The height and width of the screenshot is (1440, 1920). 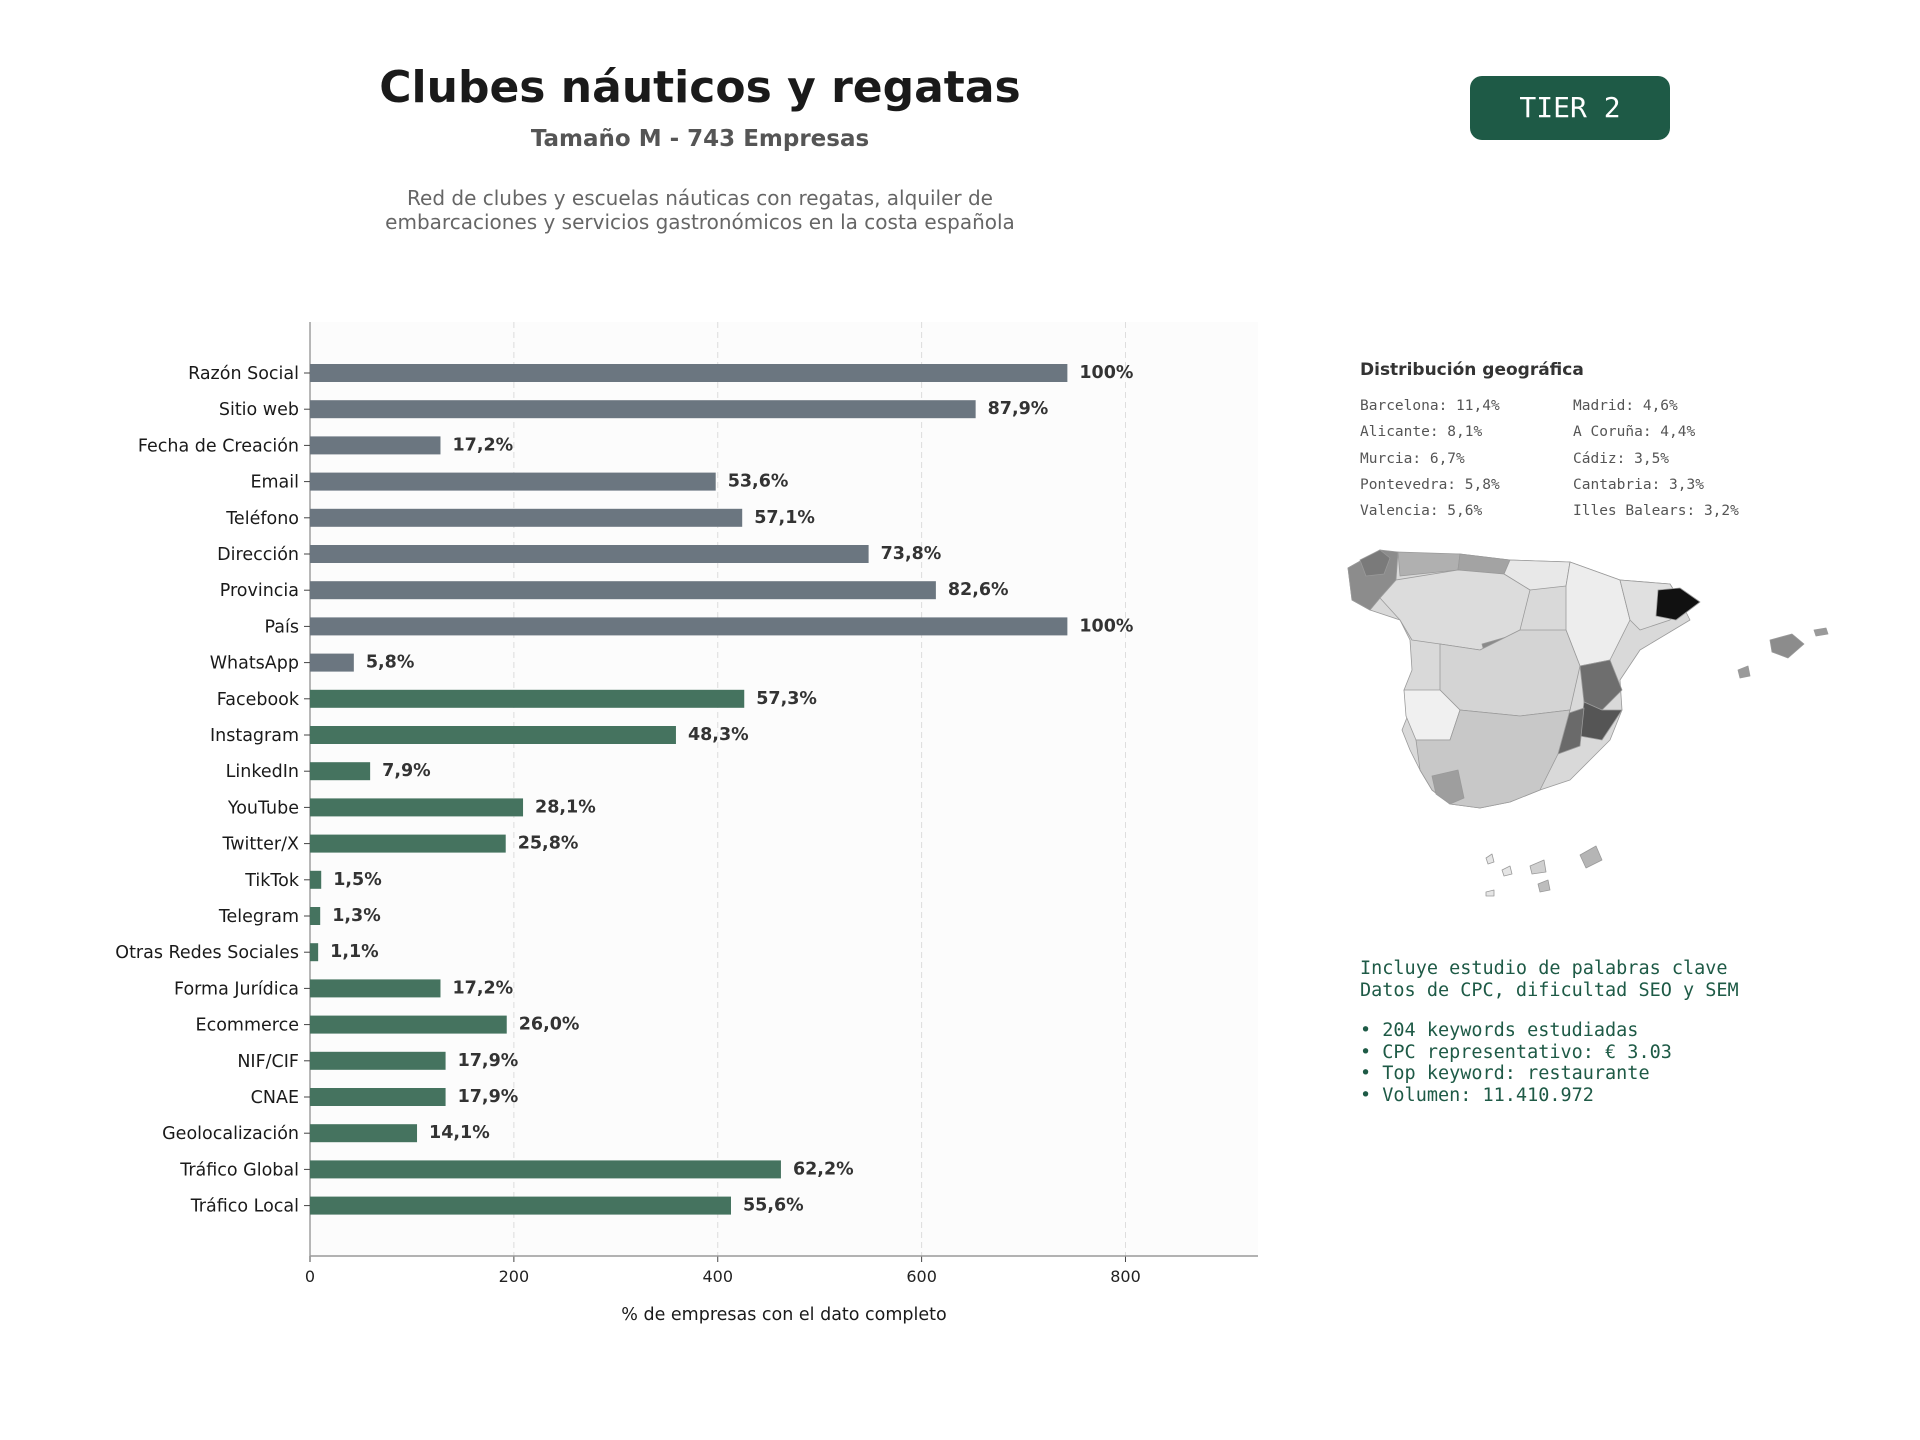 What do you see at coordinates (1018, 409) in the screenshot?
I see `data-label: 87,9%` at bounding box center [1018, 409].